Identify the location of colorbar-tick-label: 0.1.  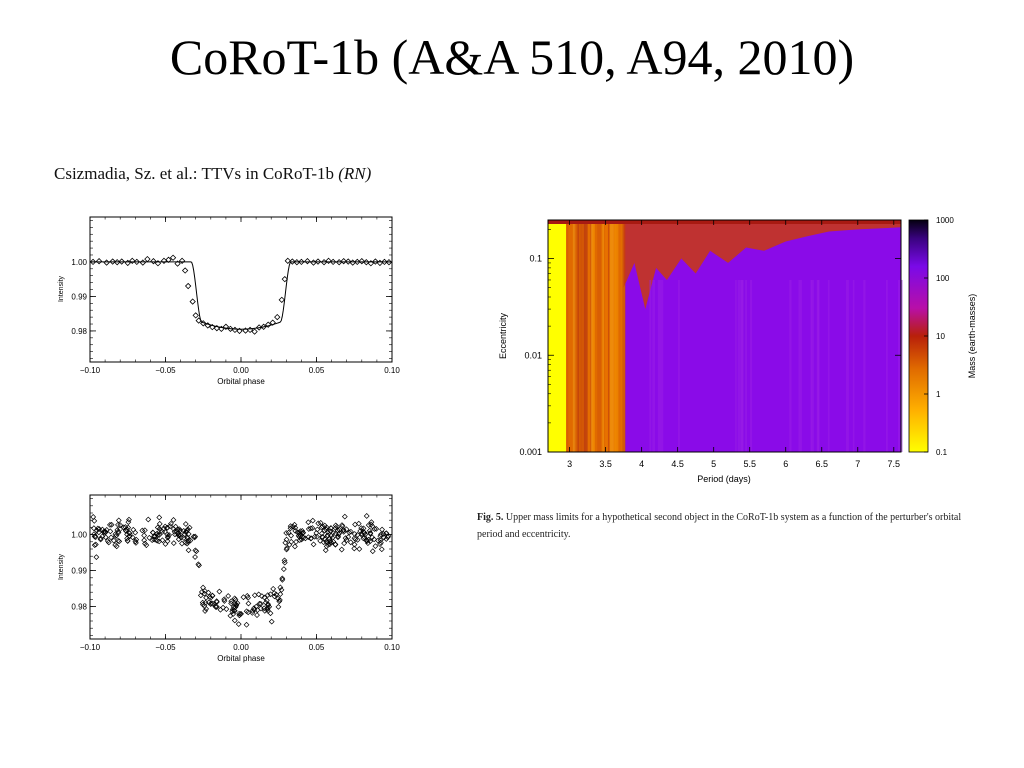
(942, 452).